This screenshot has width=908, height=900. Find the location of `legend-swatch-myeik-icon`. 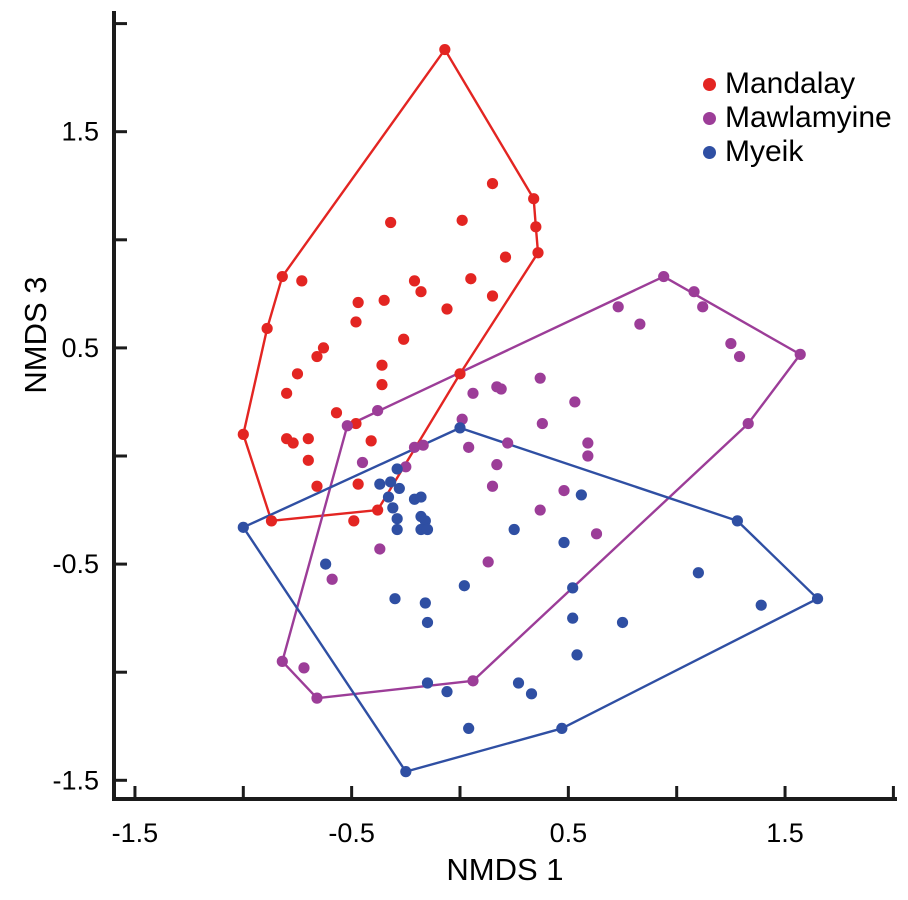

legend-swatch-myeik-icon is located at coordinates (709, 152).